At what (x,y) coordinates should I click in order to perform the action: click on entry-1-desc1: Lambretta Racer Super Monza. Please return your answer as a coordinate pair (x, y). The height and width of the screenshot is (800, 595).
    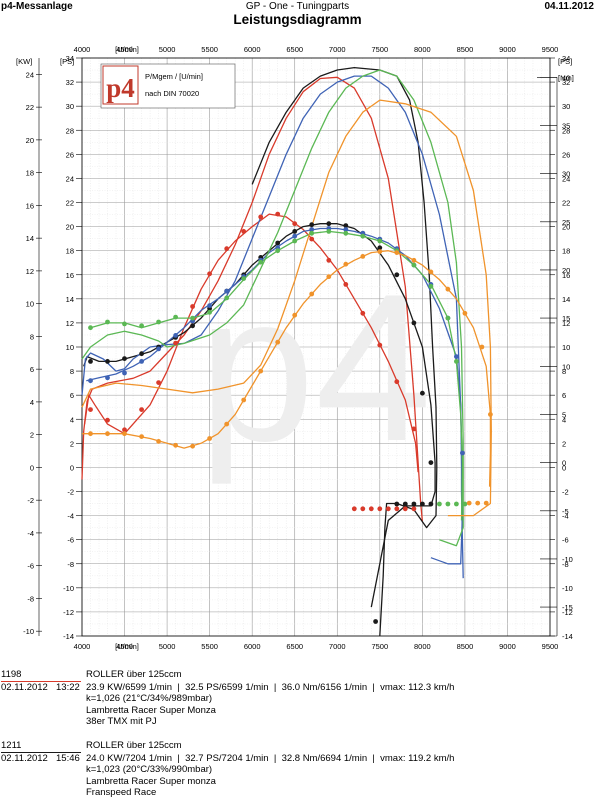
    Looking at the image, I should click on (151, 710).